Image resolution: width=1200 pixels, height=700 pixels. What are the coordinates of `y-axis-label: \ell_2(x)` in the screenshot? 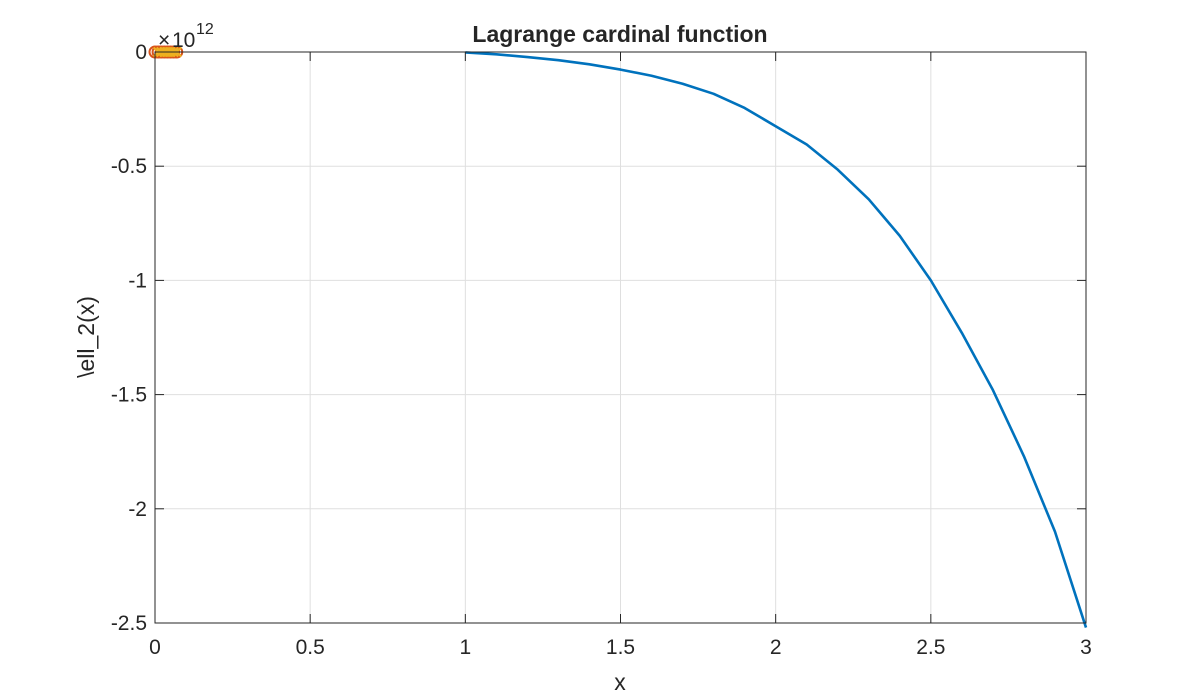 It's located at (86, 337).